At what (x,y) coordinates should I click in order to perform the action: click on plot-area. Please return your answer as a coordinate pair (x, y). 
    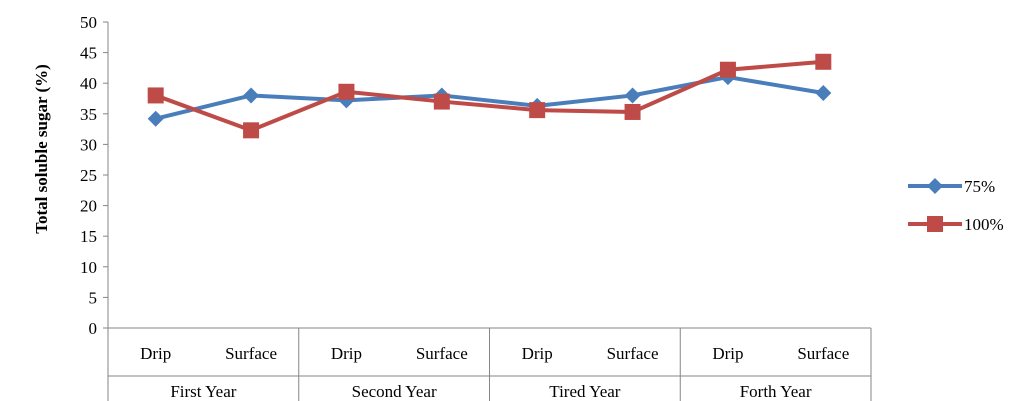
    Looking at the image, I should click on (489, 96).